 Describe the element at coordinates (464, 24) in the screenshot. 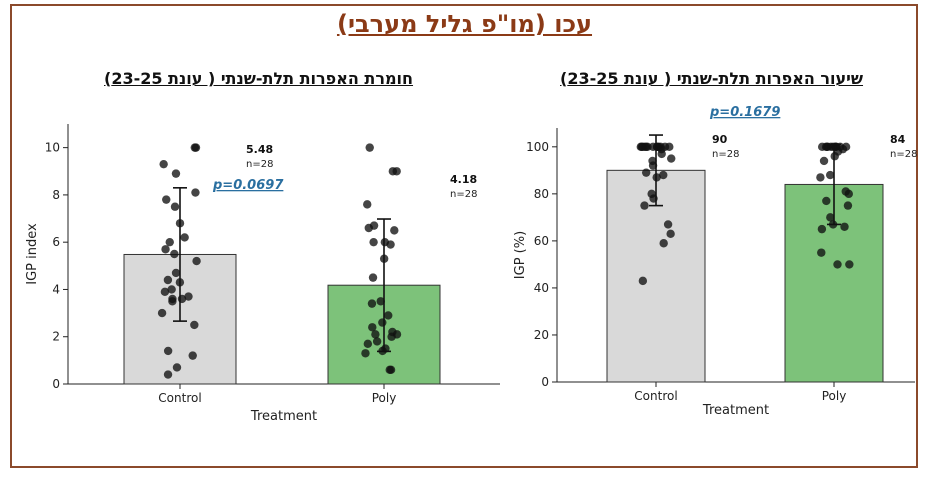

I see `slide-title: עכו (מו"פ גליל מערבי)` at that location.